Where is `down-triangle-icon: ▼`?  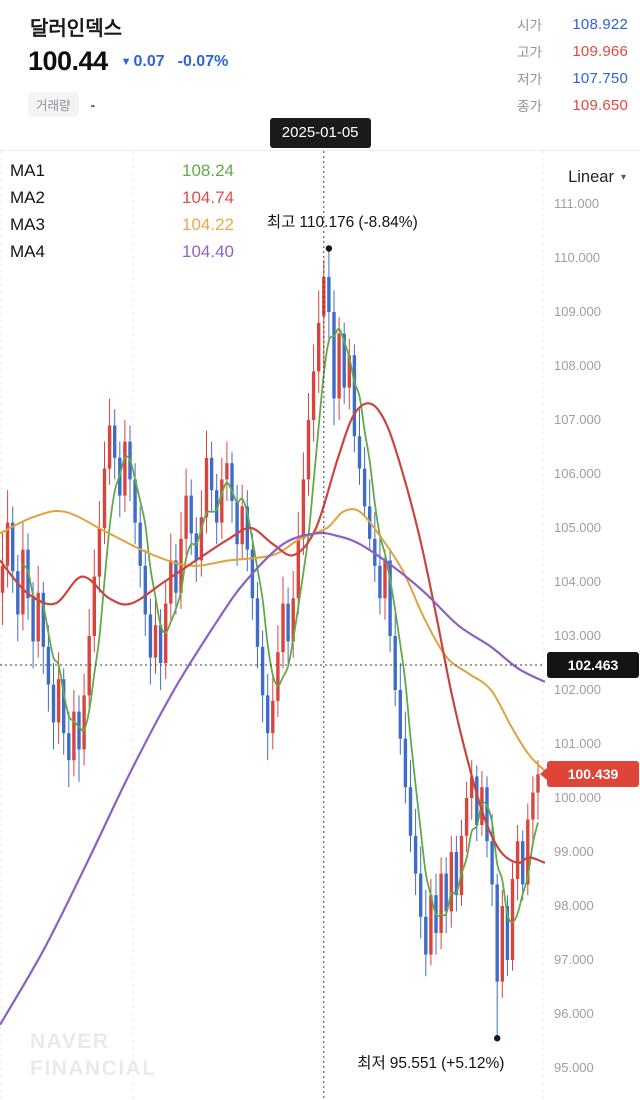
down-triangle-icon: ▼ is located at coordinates (126, 61).